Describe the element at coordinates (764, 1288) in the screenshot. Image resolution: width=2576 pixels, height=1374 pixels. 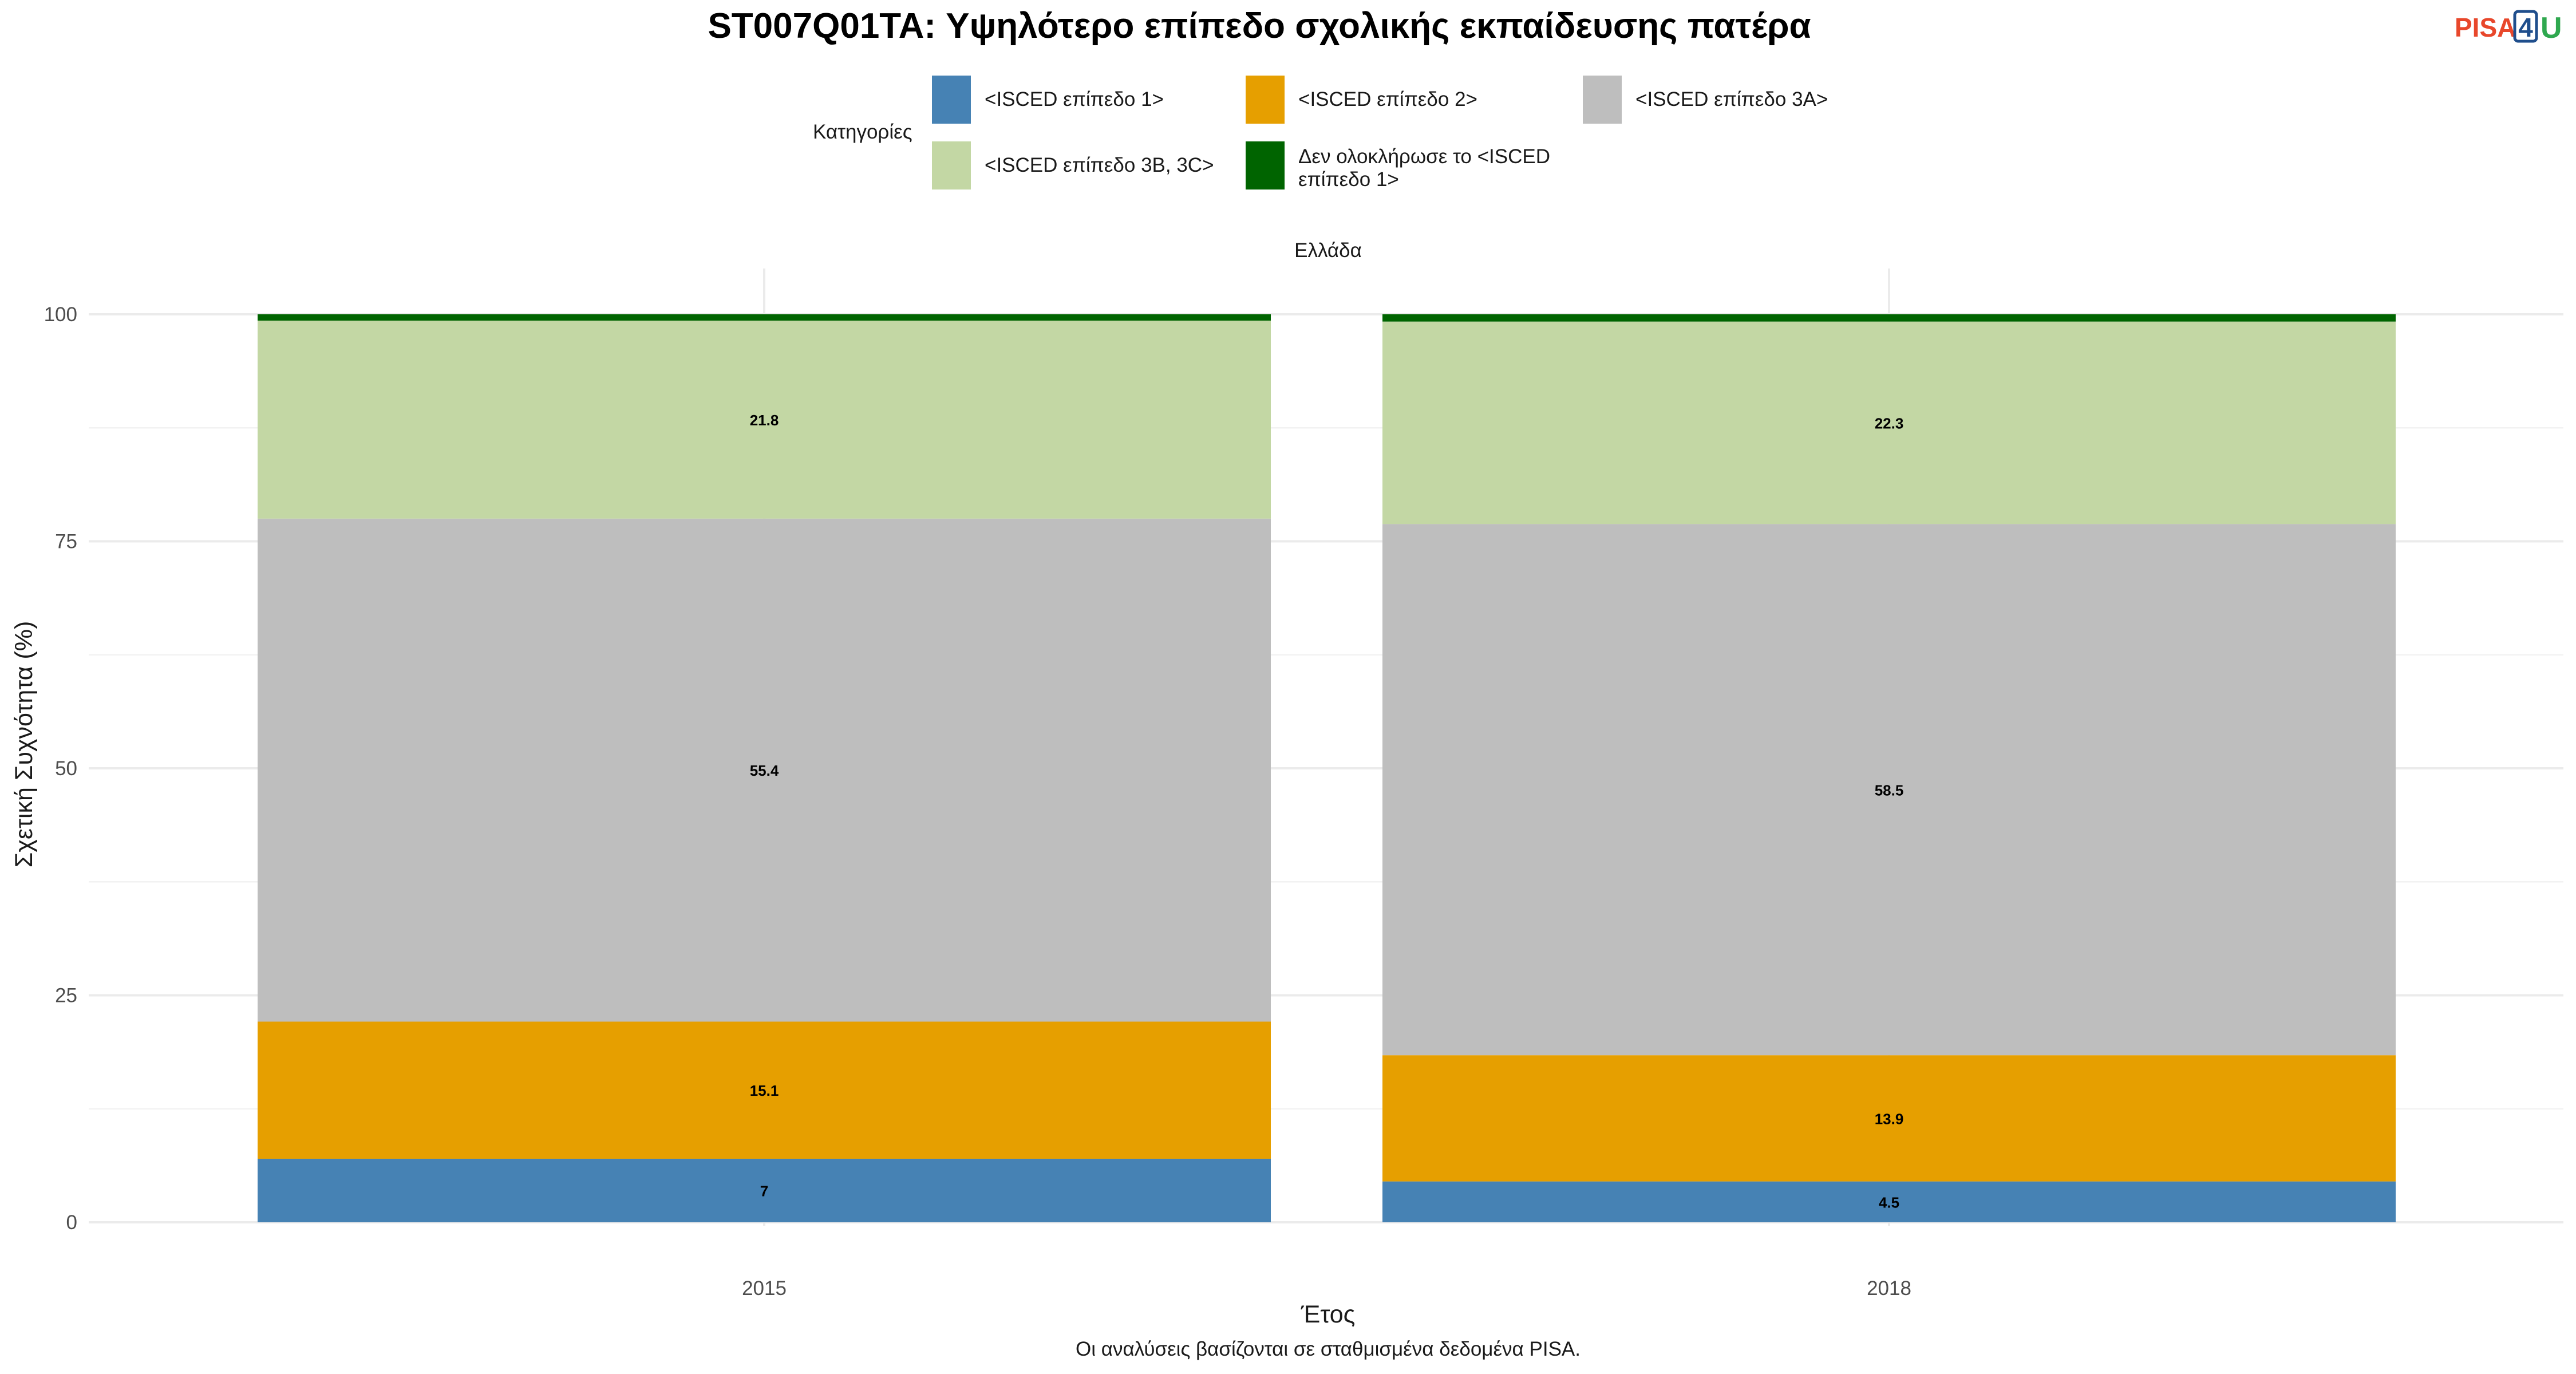
I see `x-tick-label: 2015` at that location.